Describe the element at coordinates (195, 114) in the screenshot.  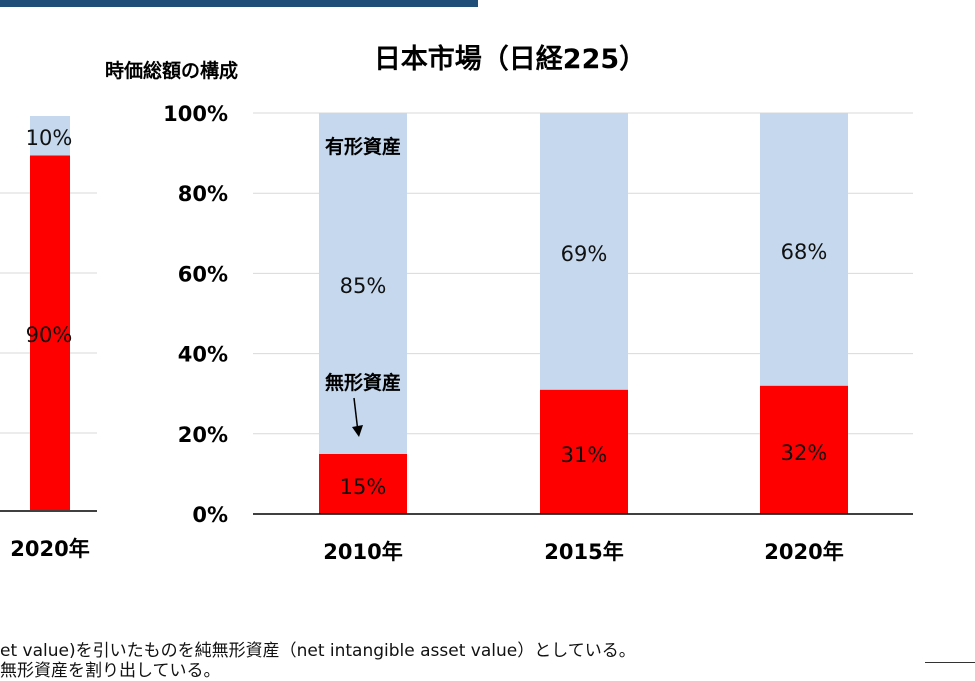
I see `y-tick-label: 100%` at that location.